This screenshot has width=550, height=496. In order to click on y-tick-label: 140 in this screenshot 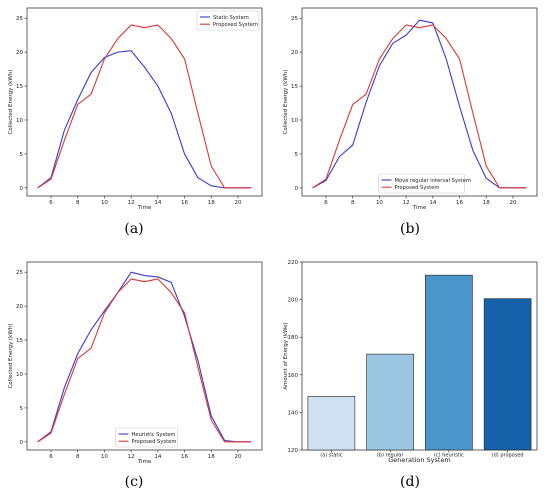, I will do `click(293, 413)`.